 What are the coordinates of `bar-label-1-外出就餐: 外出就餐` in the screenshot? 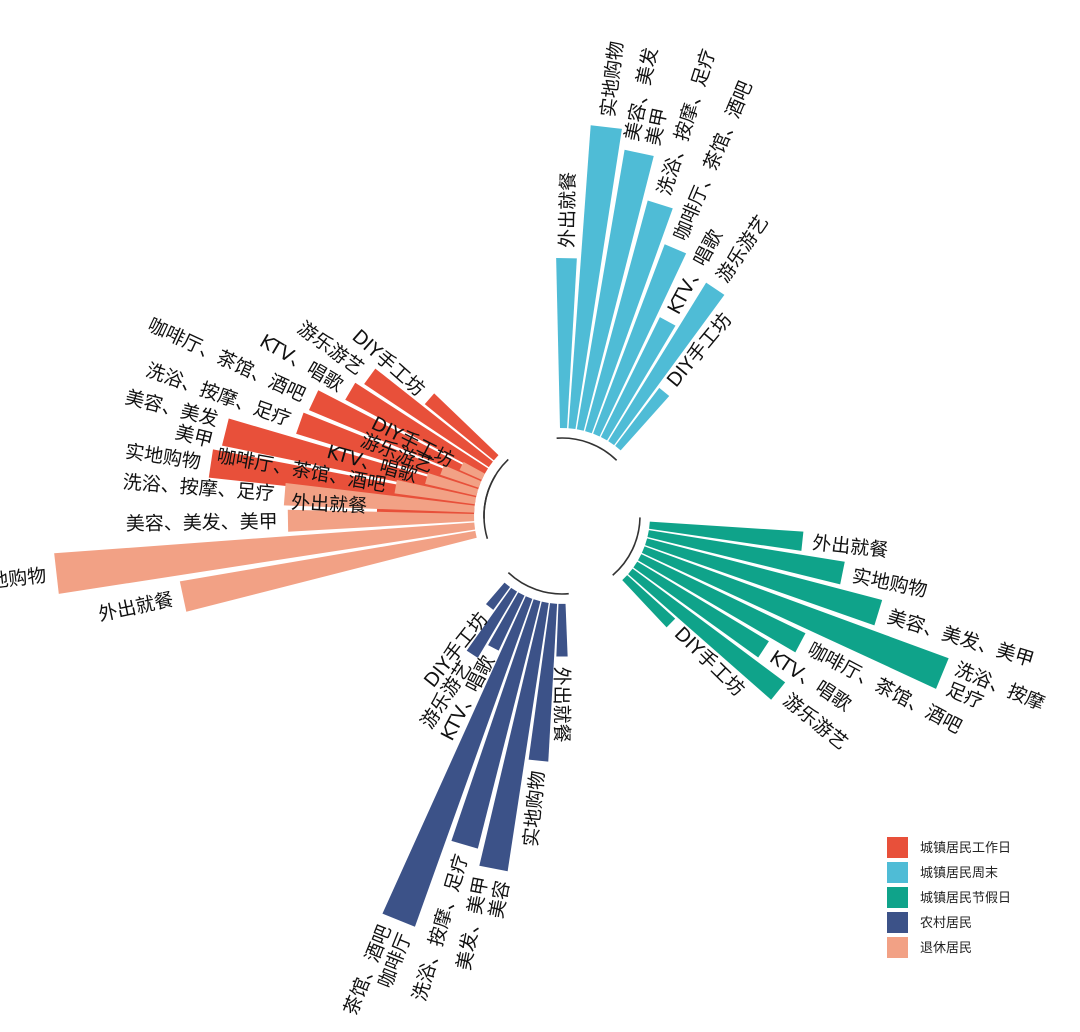 It's located at (329, 504).